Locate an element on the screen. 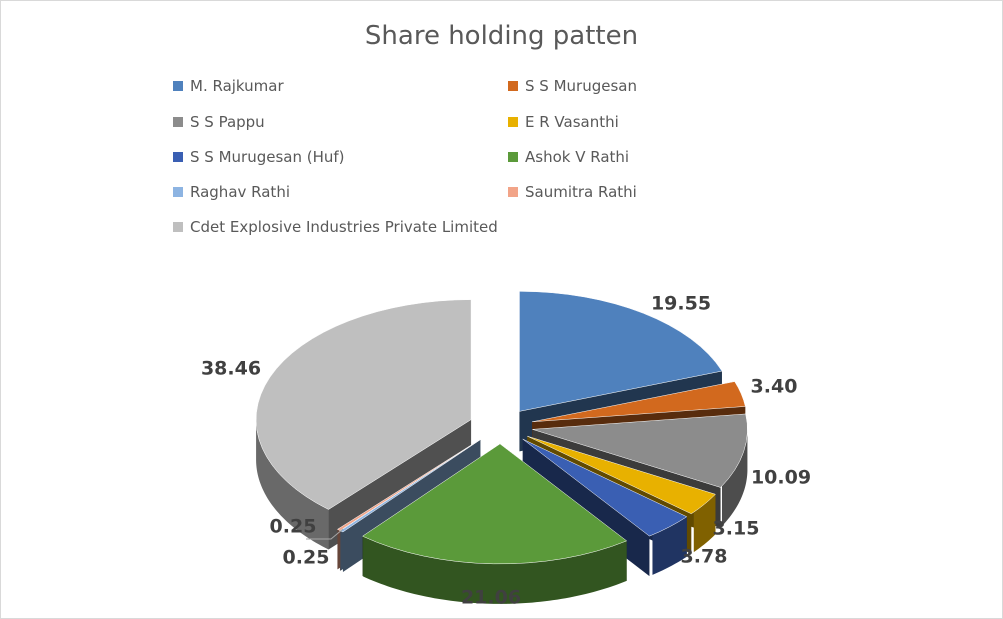 The height and width of the screenshot is (619, 1003). chart-title: Share holding patten is located at coordinates (501, 36).